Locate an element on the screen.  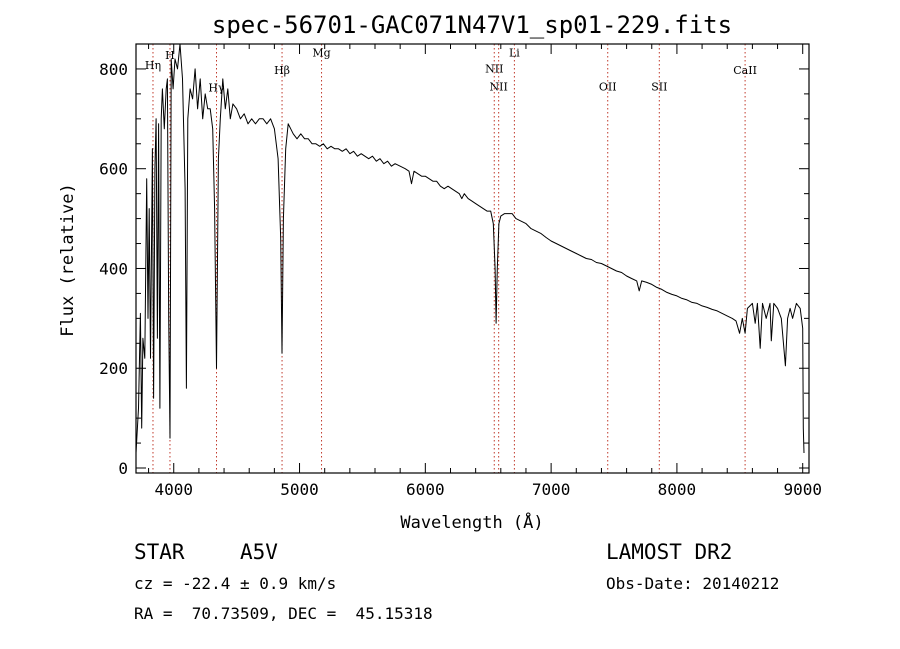
line-label-1: H is located at coordinates (170, 55).